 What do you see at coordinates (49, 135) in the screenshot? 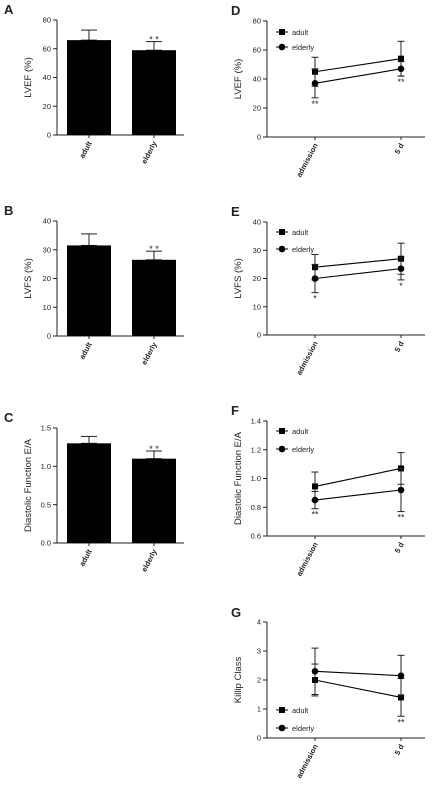
I see `panel-a-ytick-label: 0` at bounding box center [49, 135].